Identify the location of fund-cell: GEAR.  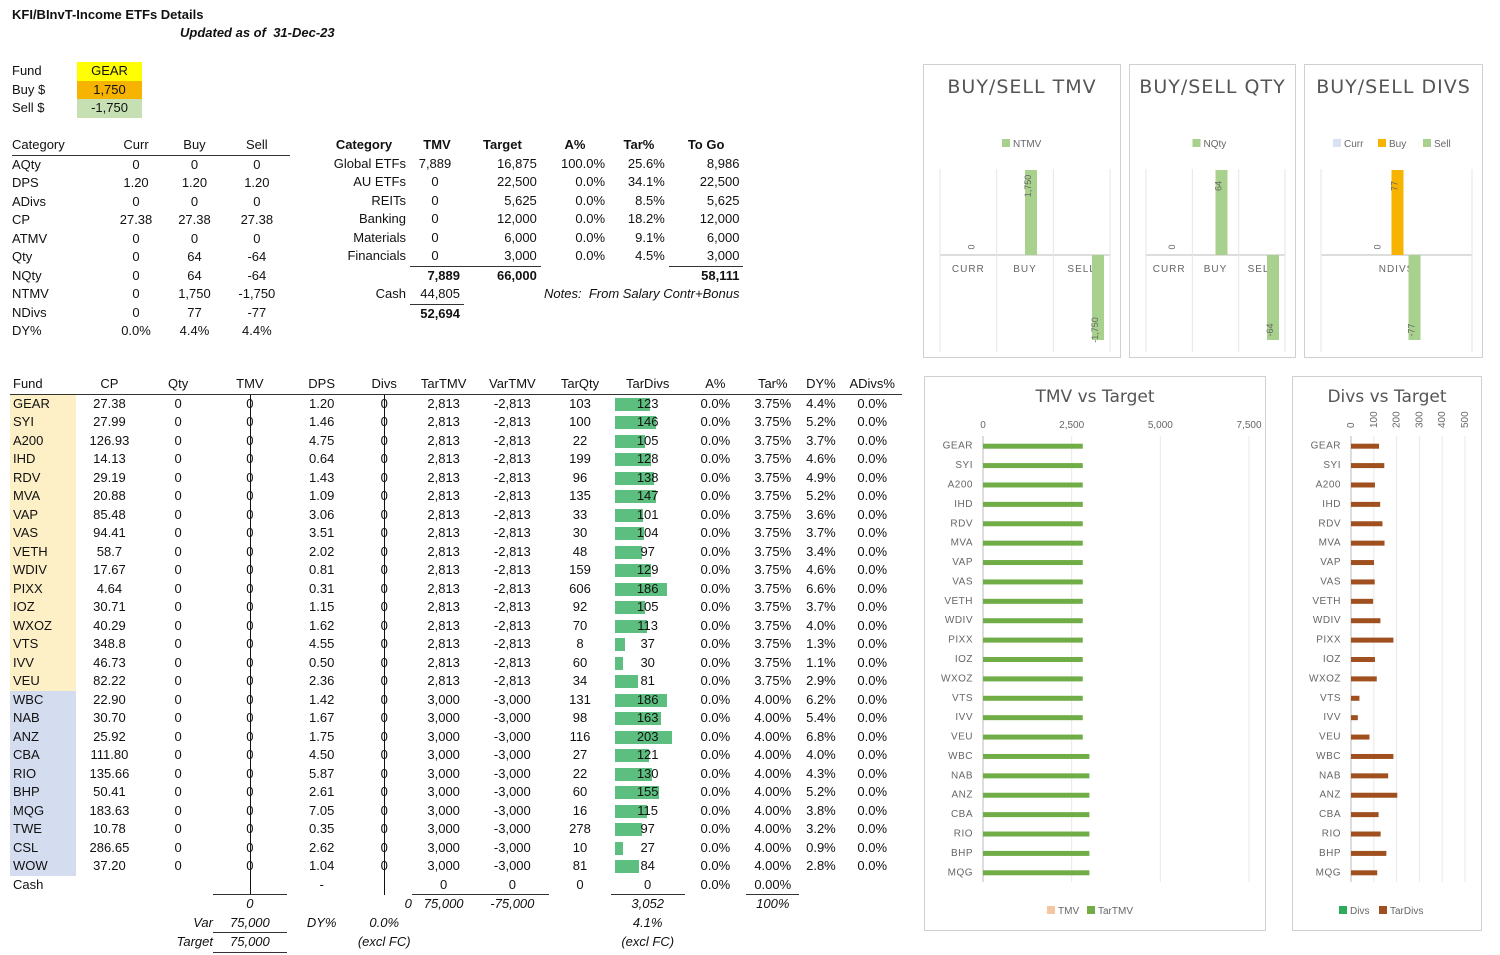
(43, 403).